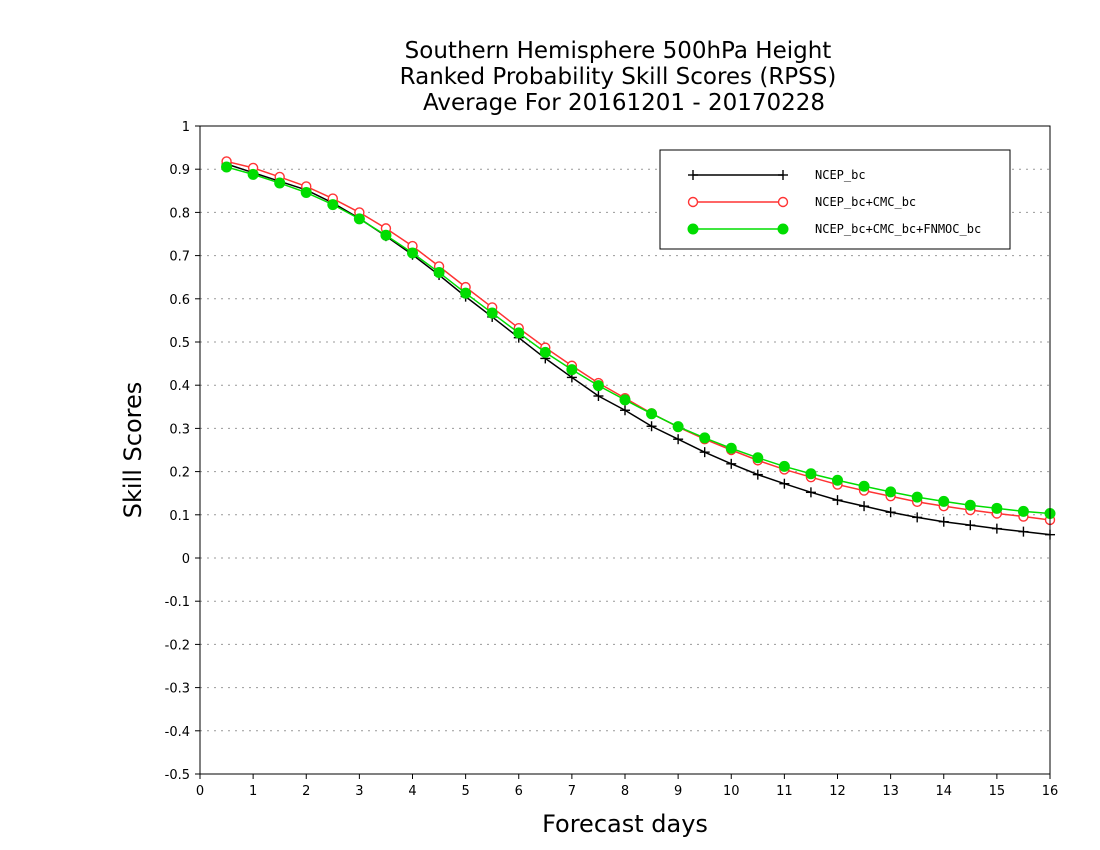 This screenshot has width=1100, height=850. I want to click on y-tick-label: 0, so click(186, 559).